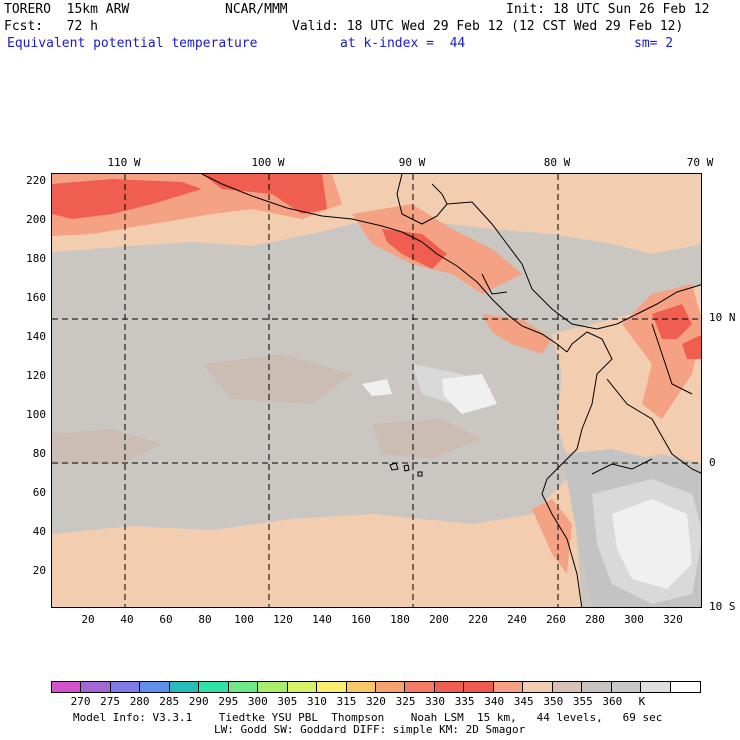  What do you see at coordinates (268, 162) in the screenshot?
I see `lon-label: 100 W` at bounding box center [268, 162].